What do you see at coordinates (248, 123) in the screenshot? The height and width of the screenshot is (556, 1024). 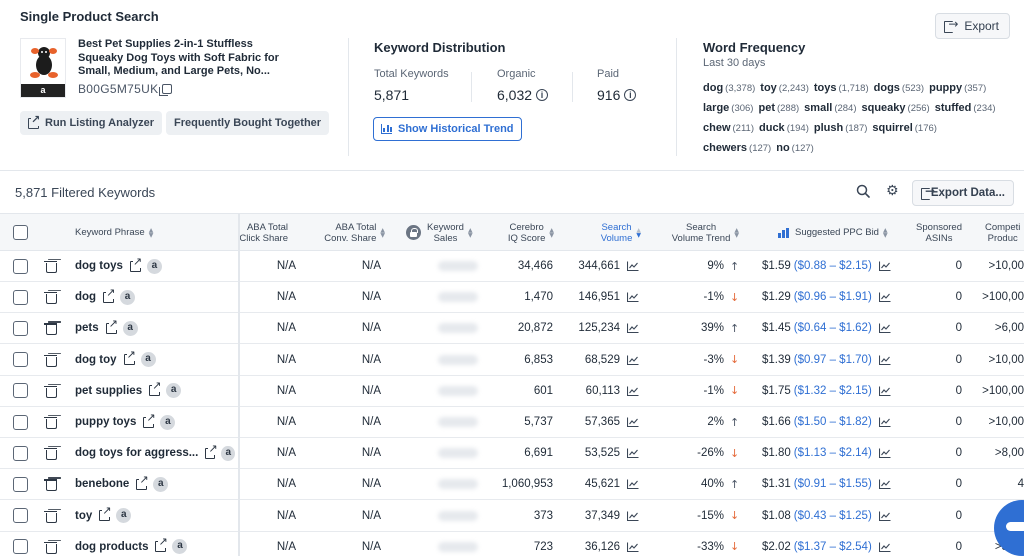 I see `frequently-bought-together-button: Frequently Bought Together` at bounding box center [248, 123].